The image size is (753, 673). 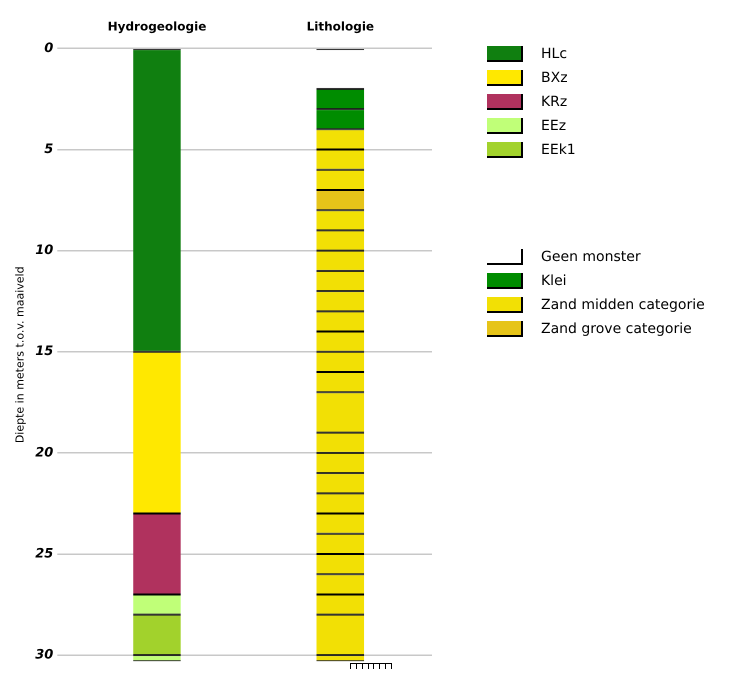 I want to click on legend-label: Zand midden categorie, so click(x=623, y=305).